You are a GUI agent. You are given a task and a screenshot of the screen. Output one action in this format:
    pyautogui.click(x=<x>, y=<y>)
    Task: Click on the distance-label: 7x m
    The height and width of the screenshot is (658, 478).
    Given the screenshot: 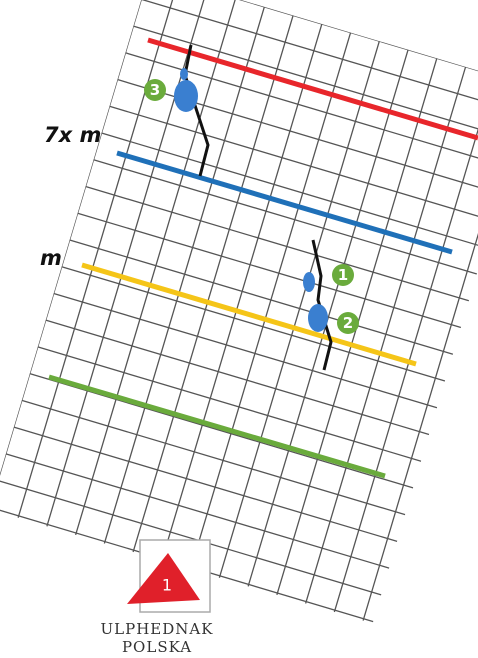 What is the action you would take?
    pyautogui.click(x=72, y=135)
    